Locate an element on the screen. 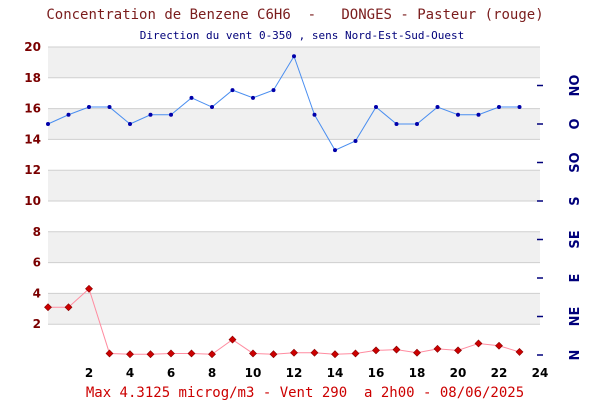  y-tick-label: 10 is located at coordinates (32, 201).